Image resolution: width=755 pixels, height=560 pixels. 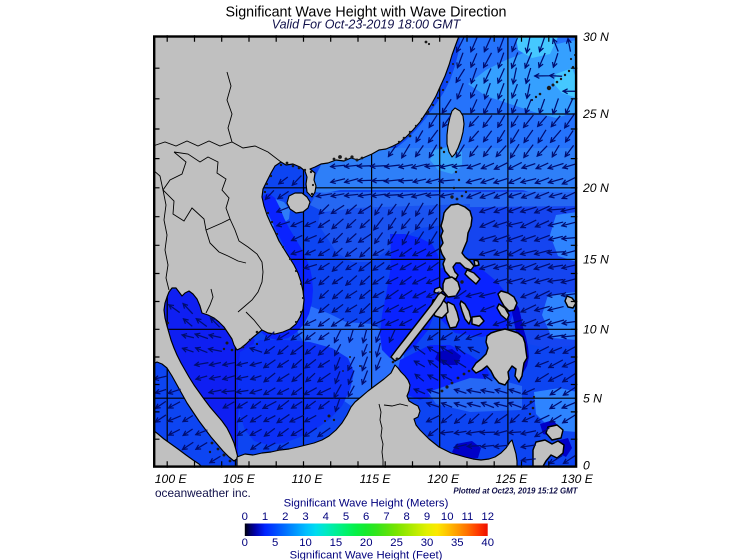 I want to click on svg-text: 25, so click(x=396, y=543).